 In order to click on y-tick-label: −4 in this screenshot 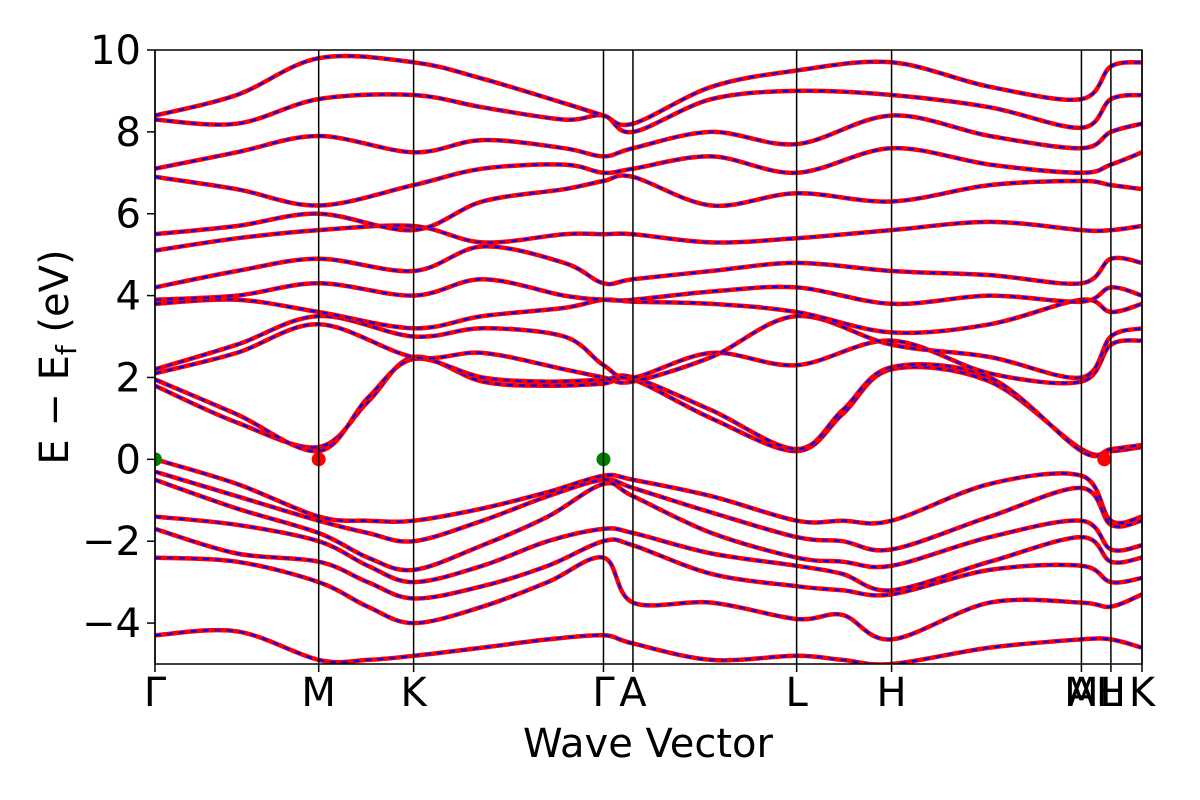, I will do `click(111, 624)`.